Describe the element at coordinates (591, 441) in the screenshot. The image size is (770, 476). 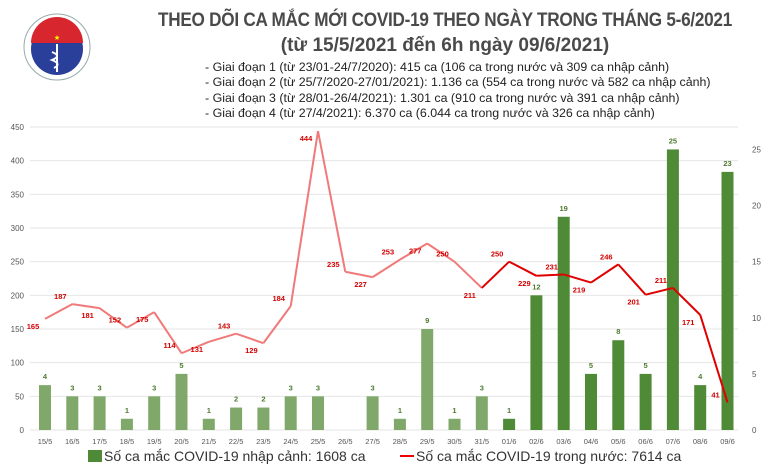
I see `x-tick-label: 04/6` at that location.